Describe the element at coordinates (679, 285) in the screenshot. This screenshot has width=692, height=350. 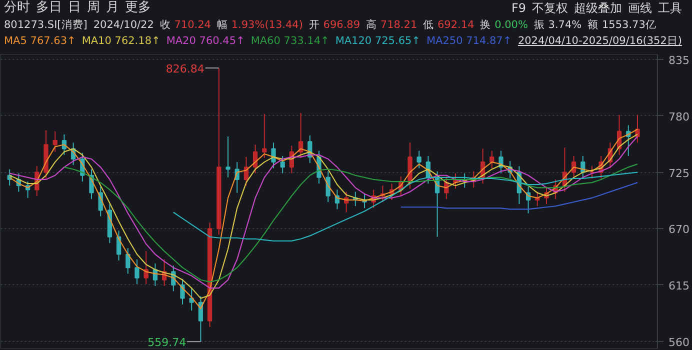
I see `y-tick-label: 615` at that location.